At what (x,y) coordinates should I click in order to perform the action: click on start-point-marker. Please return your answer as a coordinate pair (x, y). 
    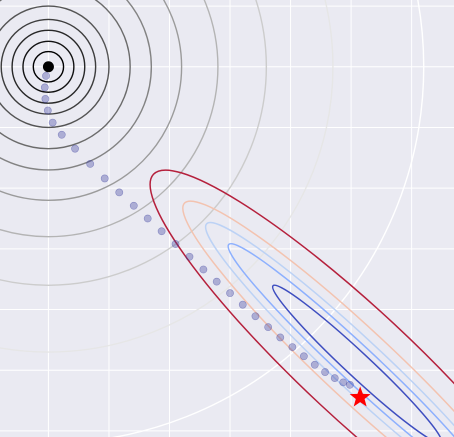
    Looking at the image, I should click on (48, 67).